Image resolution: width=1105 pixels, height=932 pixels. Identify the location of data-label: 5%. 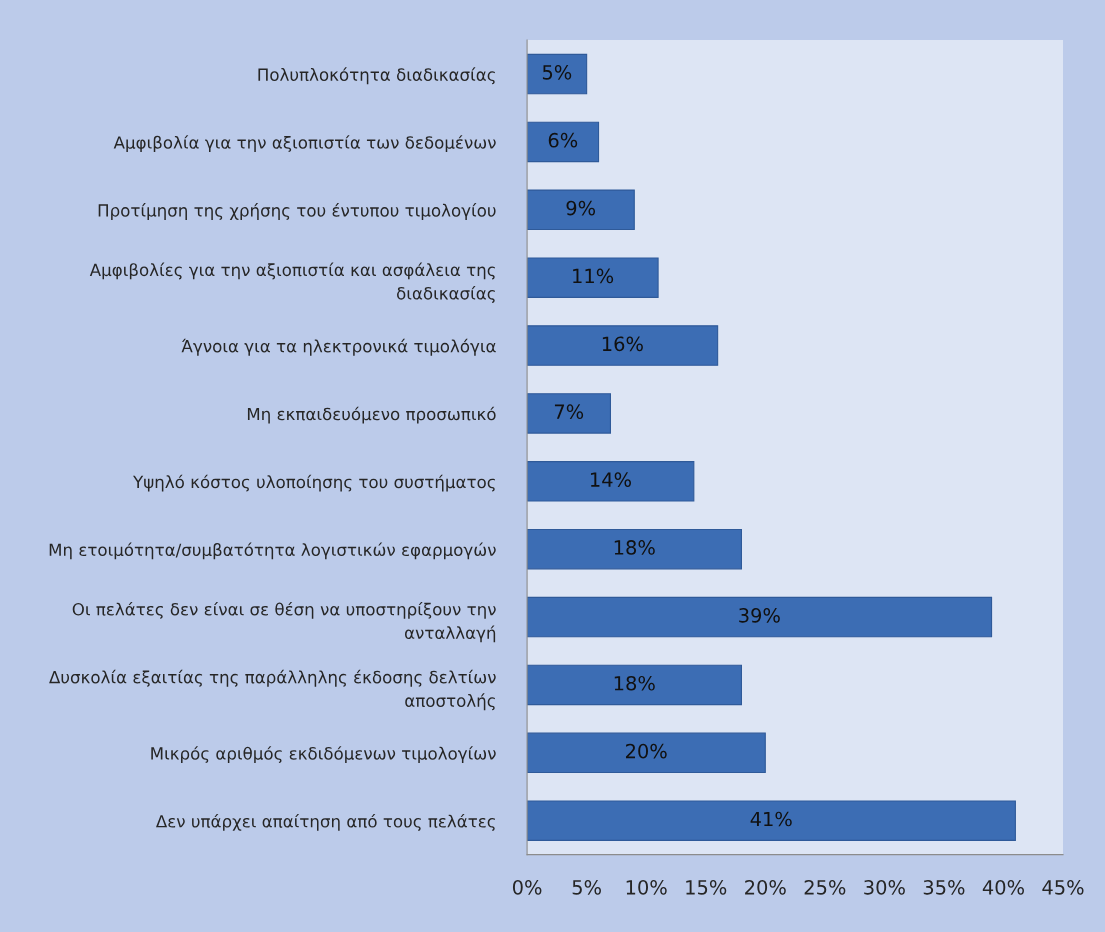
(557, 72).